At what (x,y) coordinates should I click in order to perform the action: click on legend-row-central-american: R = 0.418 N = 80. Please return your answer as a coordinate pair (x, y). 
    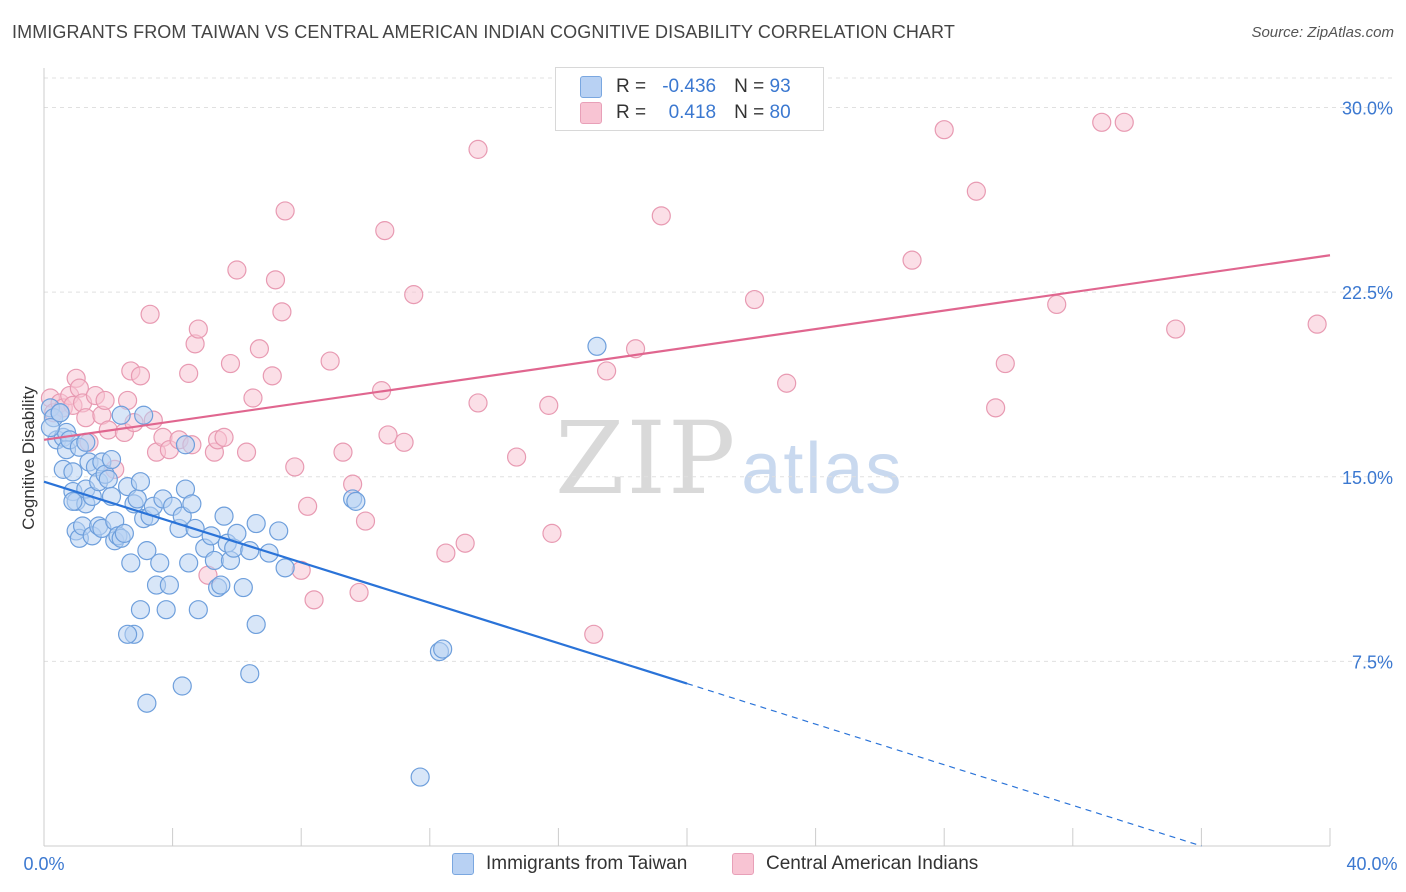
    Looking at the image, I should click on (685, 113).